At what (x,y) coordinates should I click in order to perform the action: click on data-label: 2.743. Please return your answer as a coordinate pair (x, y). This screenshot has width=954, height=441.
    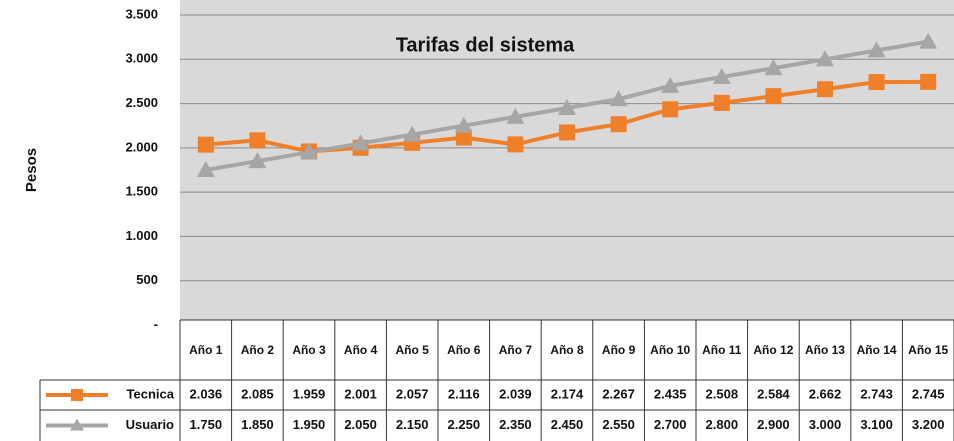
    Looking at the image, I should click on (876, 393).